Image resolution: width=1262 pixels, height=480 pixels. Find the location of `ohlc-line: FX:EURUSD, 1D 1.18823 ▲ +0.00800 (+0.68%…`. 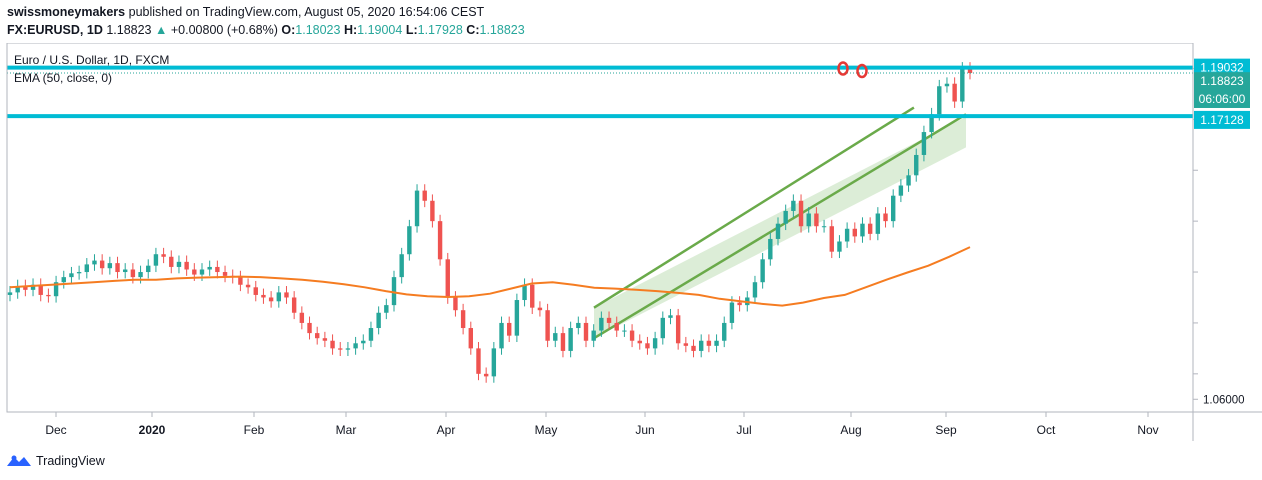

ohlc-line: FX:EURUSD, 1D 1.18823 ▲ +0.00800 (+0.68%… is located at coordinates (266, 30).